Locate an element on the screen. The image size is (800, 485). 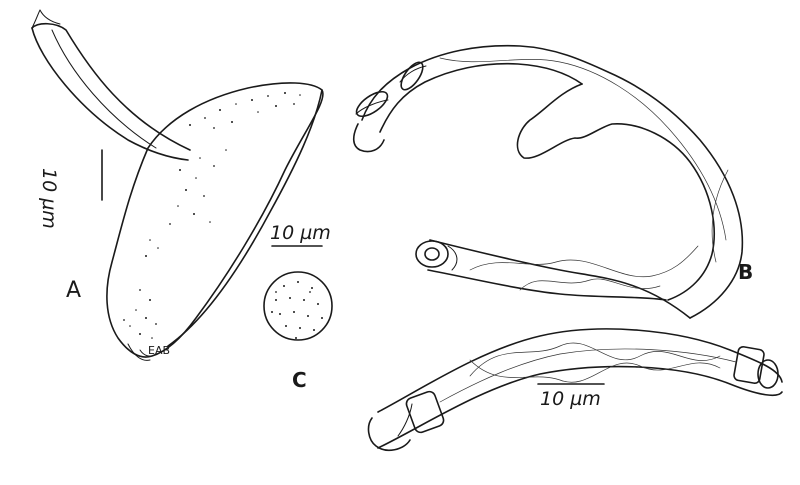
scale-label-c: 10 µm is located at coordinates (300, 233).